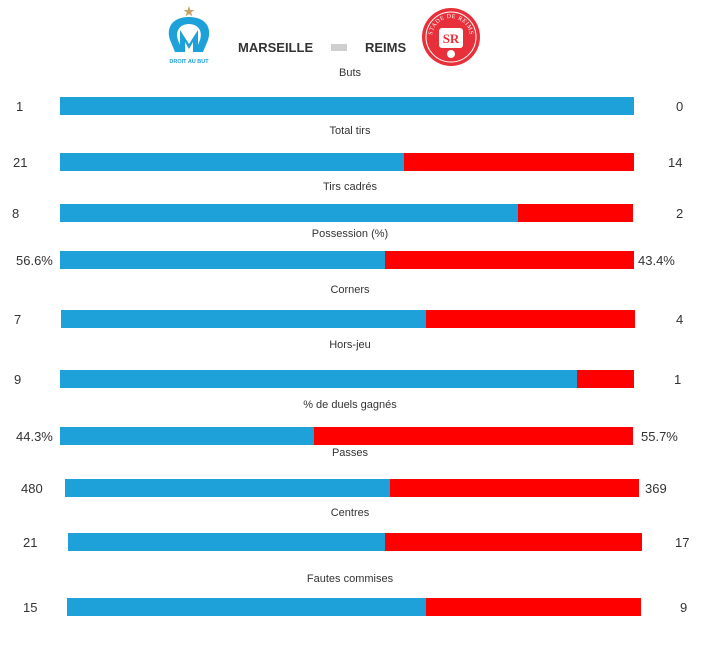 The width and height of the screenshot is (704, 646). What do you see at coordinates (339, 47) in the screenshot?
I see `versus-separator` at bounding box center [339, 47].